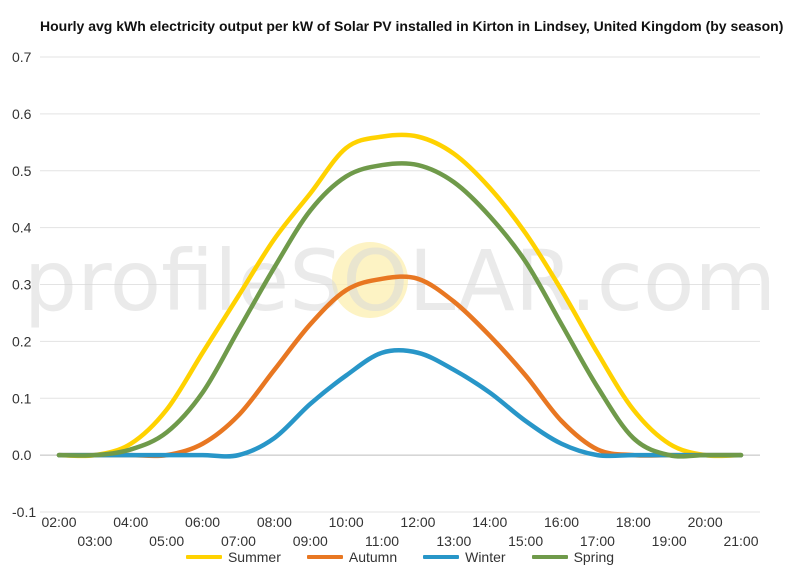  I want to click on x-tick-label: 16:00, so click(561, 522).